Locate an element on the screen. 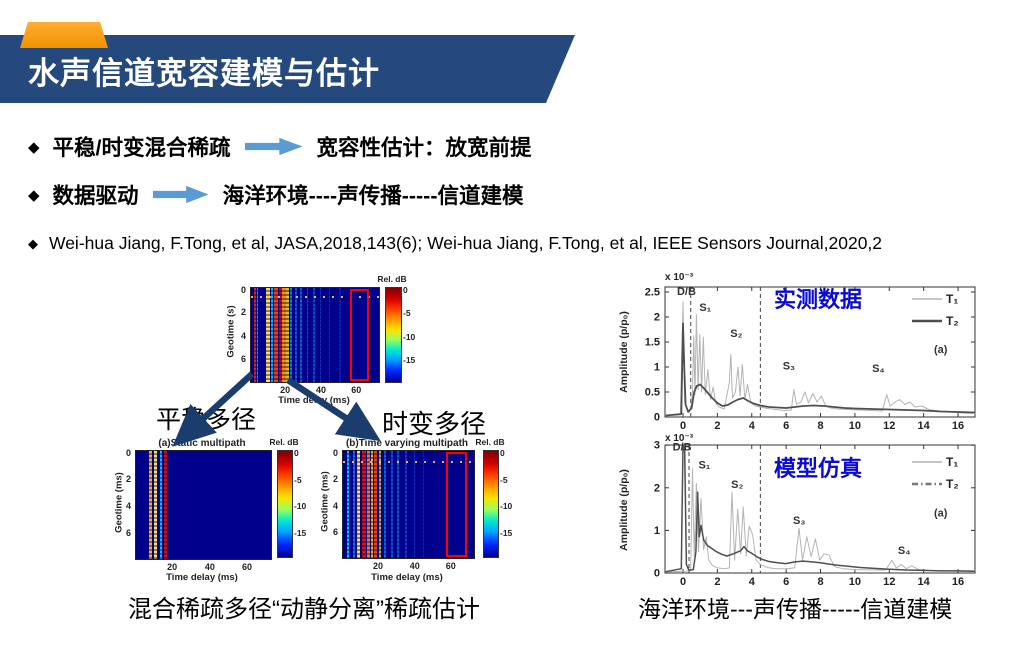 Image resolution: width=1018 pixels, height=646 pixels. bullet-row-1: ◆ 平稳/时变混合稀疏 宽容性估计：放宽前提 is located at coordinates (280, 146).